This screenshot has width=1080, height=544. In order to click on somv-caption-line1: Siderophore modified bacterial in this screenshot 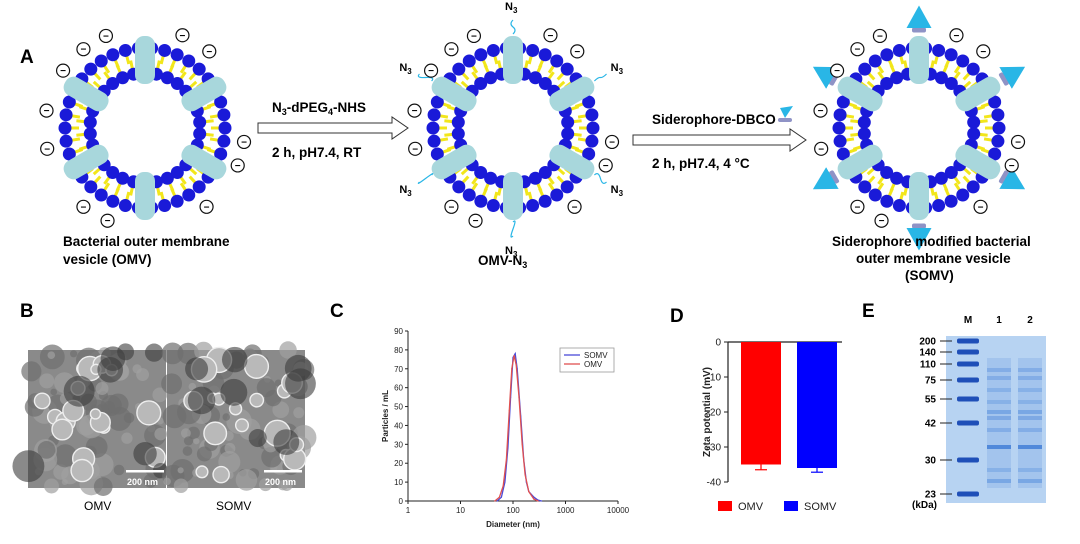, I will do `click(931, 241)`.